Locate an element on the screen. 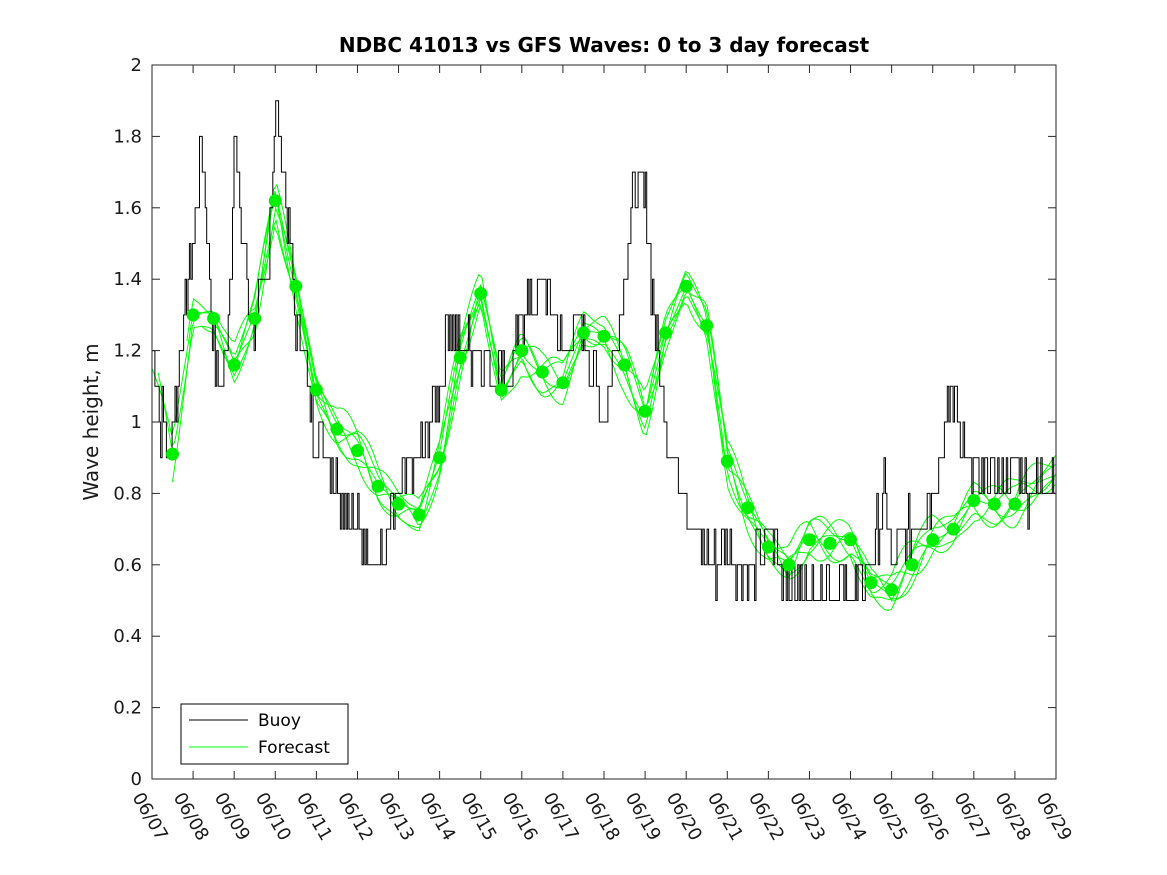 The width and height of the screenshot is (1167, 875). y-tick-label: 1.6 is located at coordinates (127, 208).